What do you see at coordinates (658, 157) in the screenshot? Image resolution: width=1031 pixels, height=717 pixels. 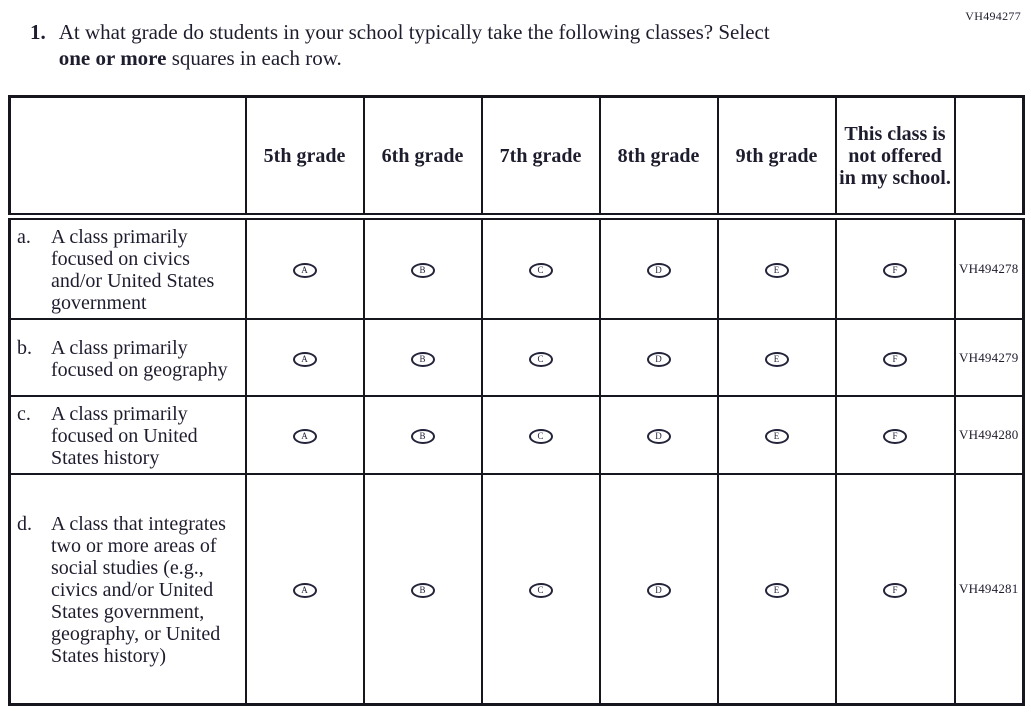 I see `column-header-8th-grade: 8th grade` at bounding box center [658, 157].